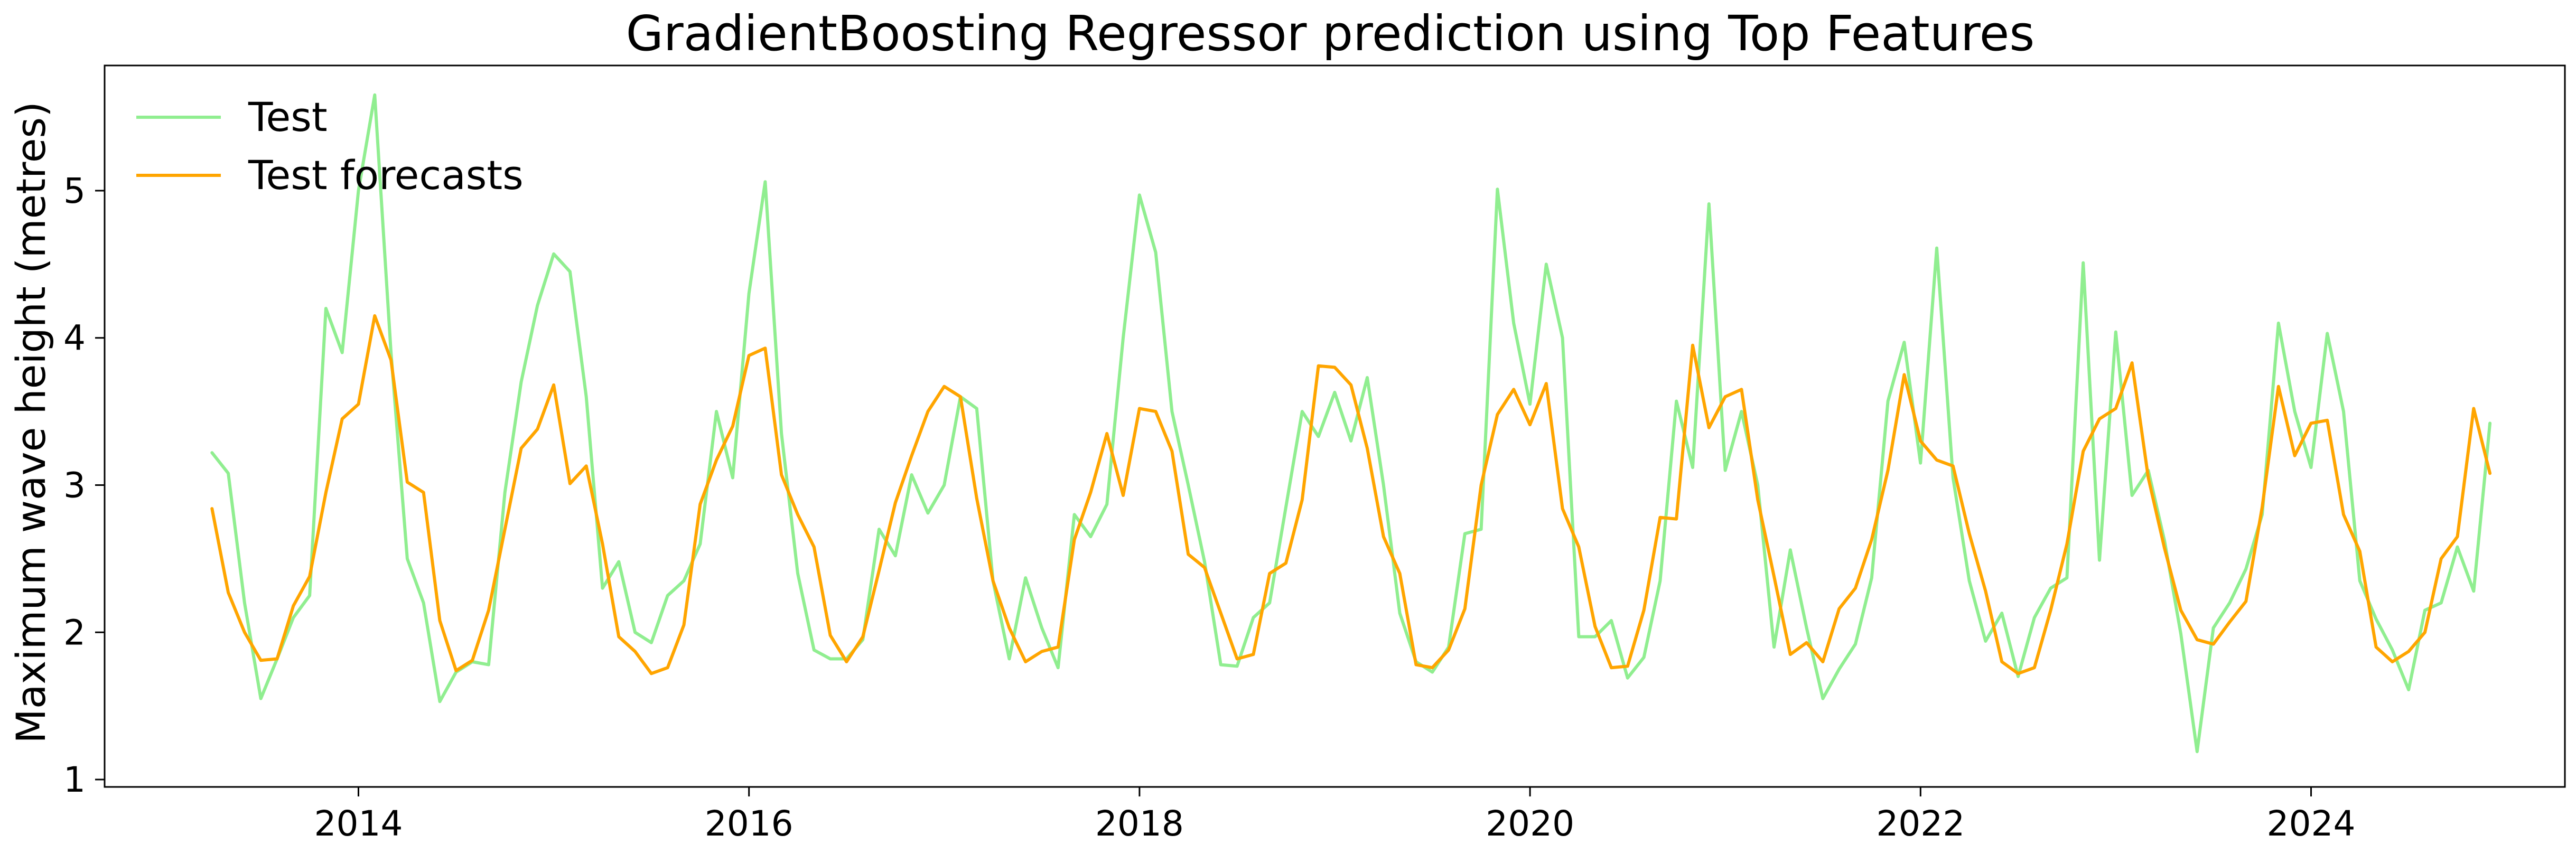 The width and height of the screenshot is (2576, 854). I want to click on y-tick-label: 1, so click(74, 779).